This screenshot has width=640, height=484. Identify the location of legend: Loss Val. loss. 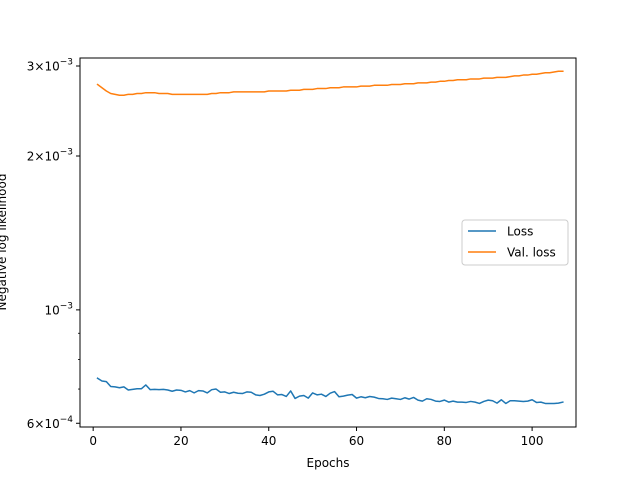
(515, 242).